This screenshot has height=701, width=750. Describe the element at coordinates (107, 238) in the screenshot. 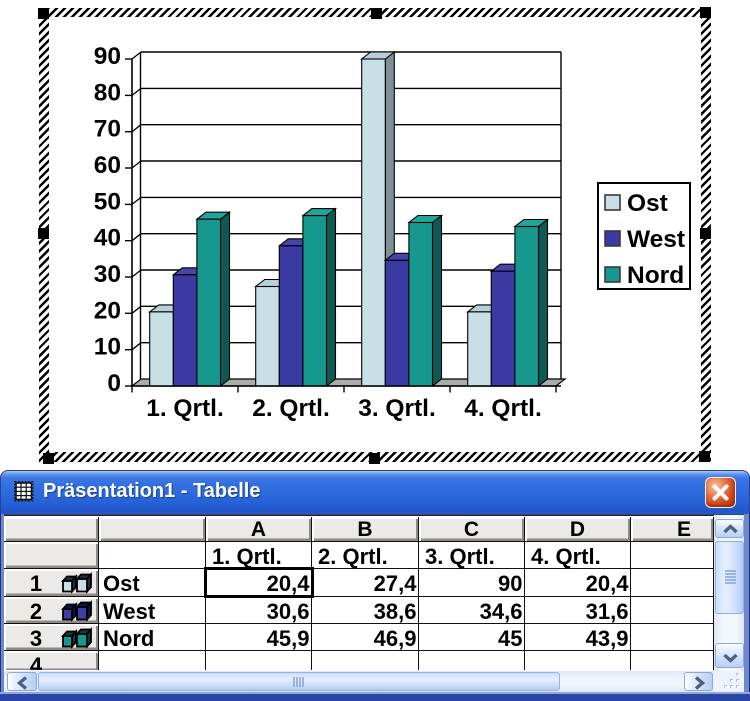

I see `svg-text: 40` at that location.